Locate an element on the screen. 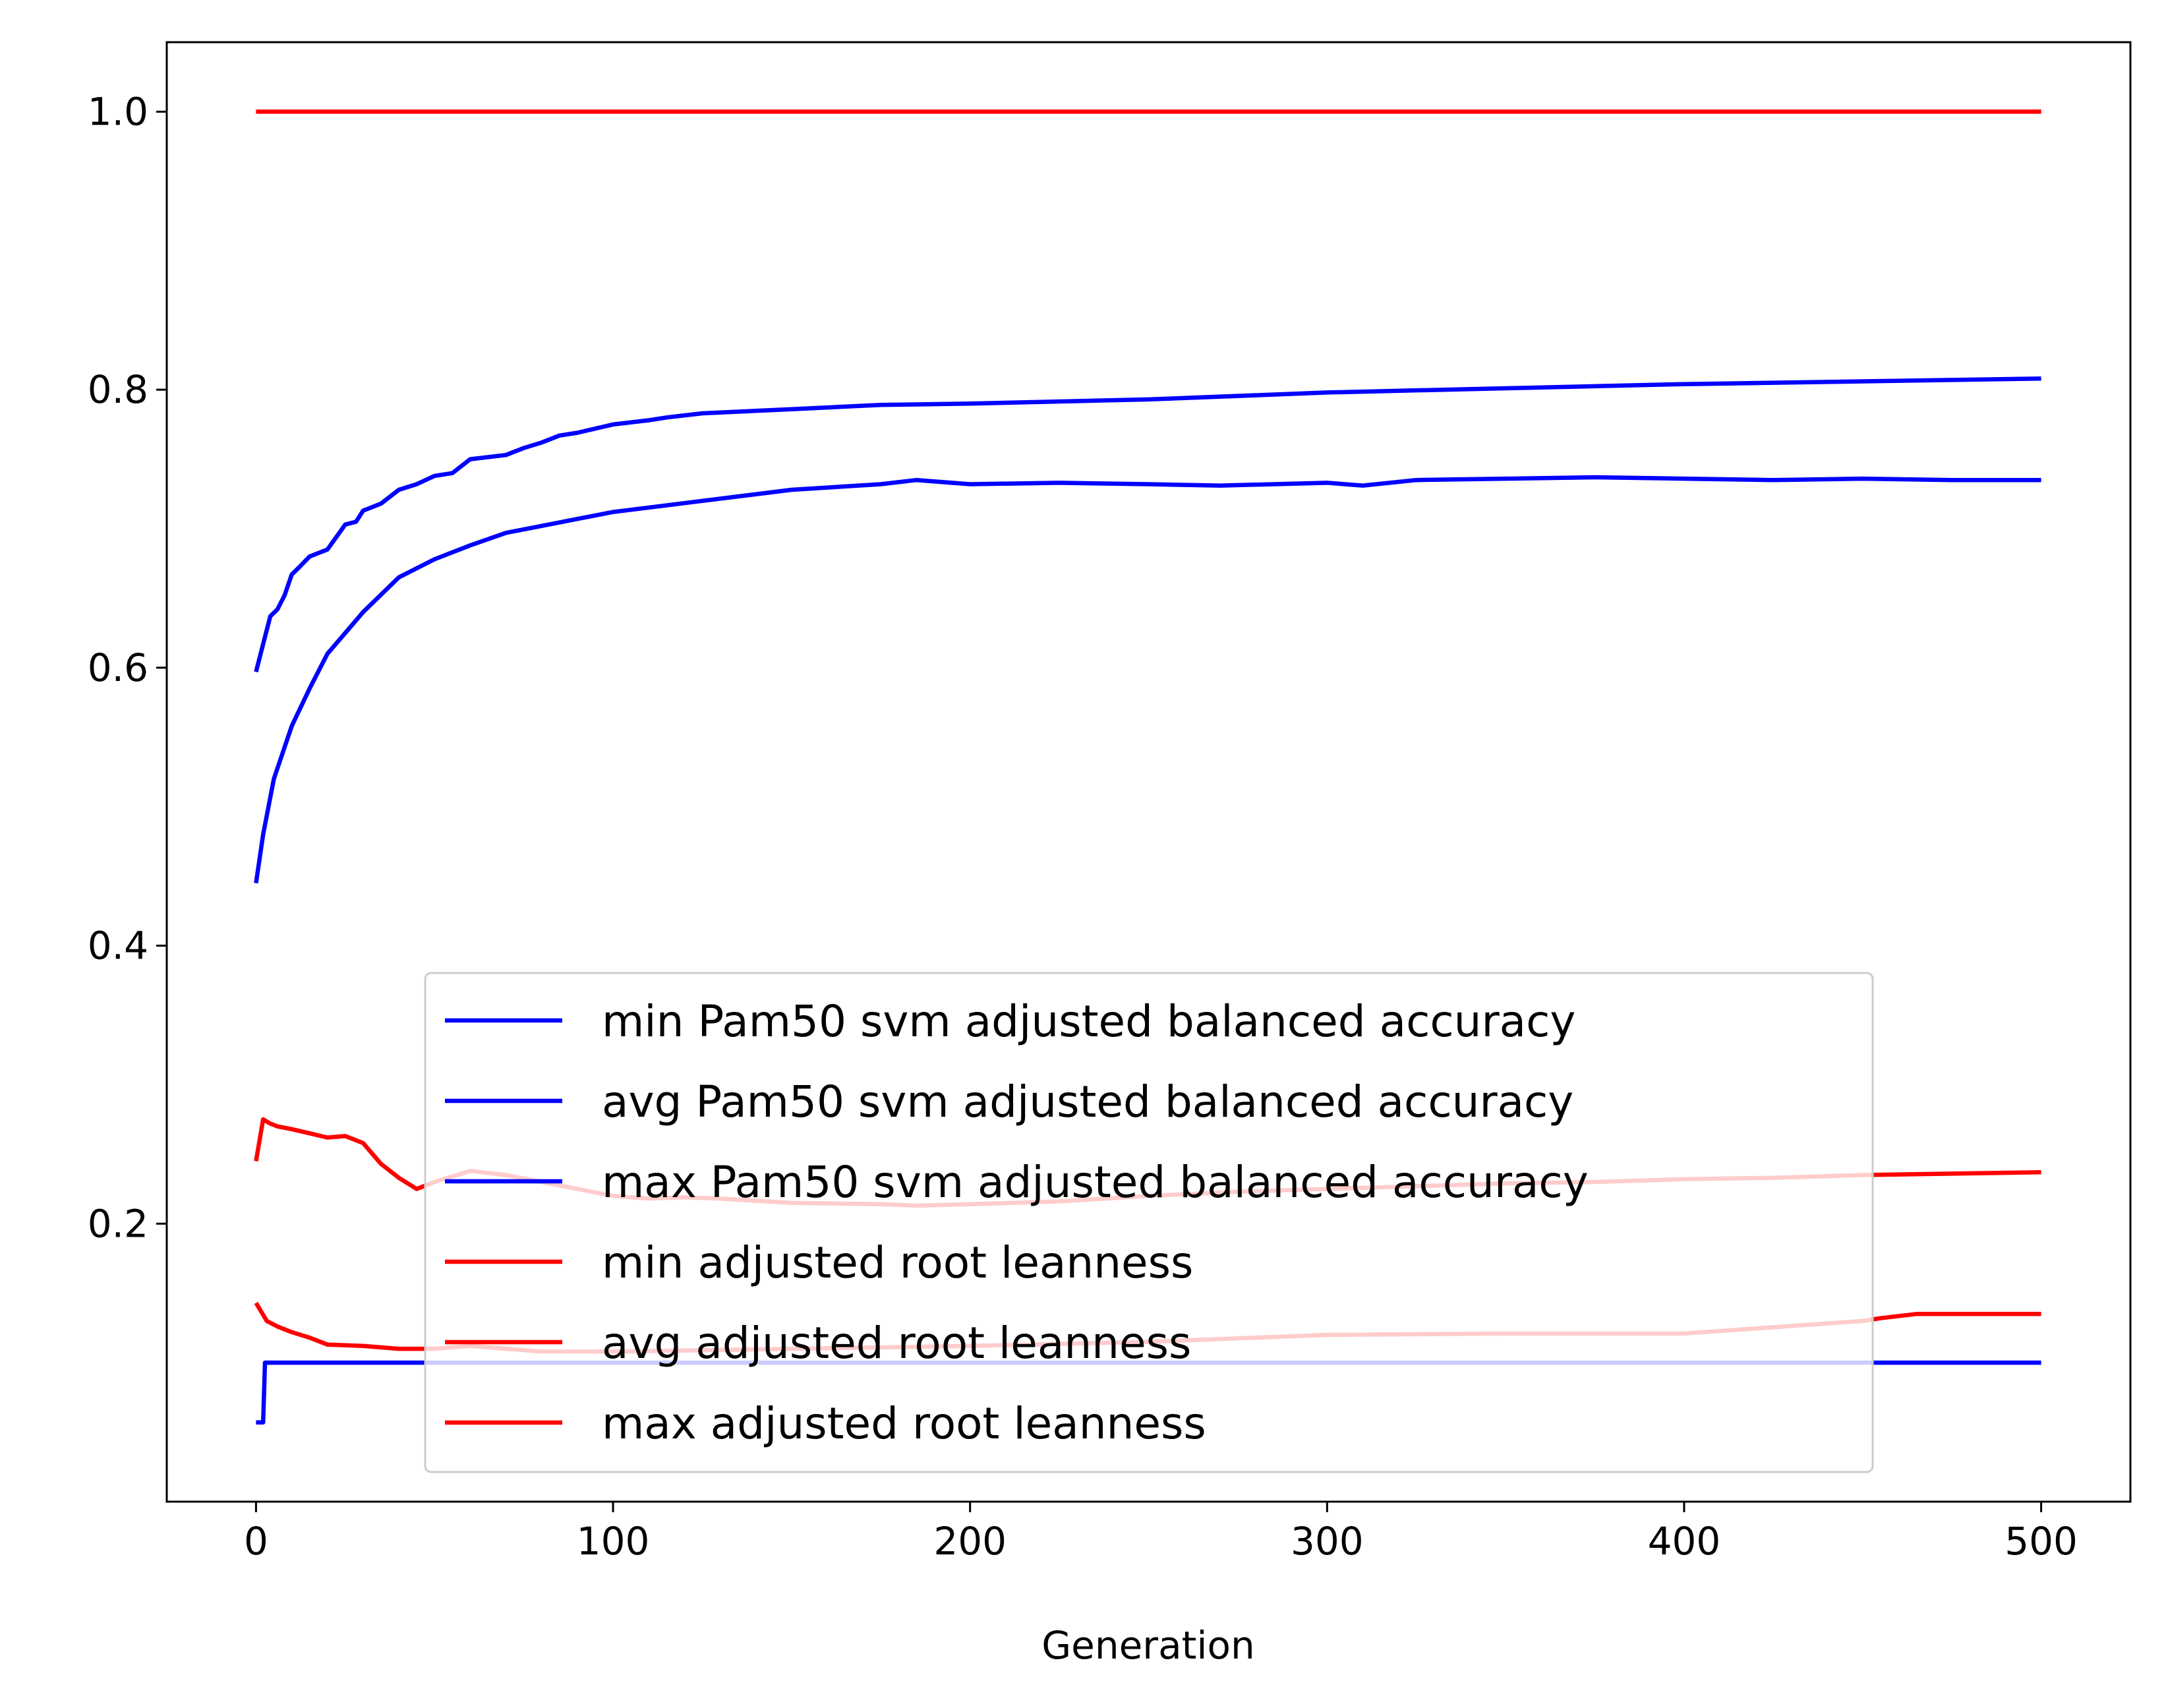 This screenshot has width=2166, height=1708. legend-label-min-pam50-svm-adjusted-balanced-accuracy: min Pam50 svm adjusted balanced accuracy is located at coordinates (1088, 1022).